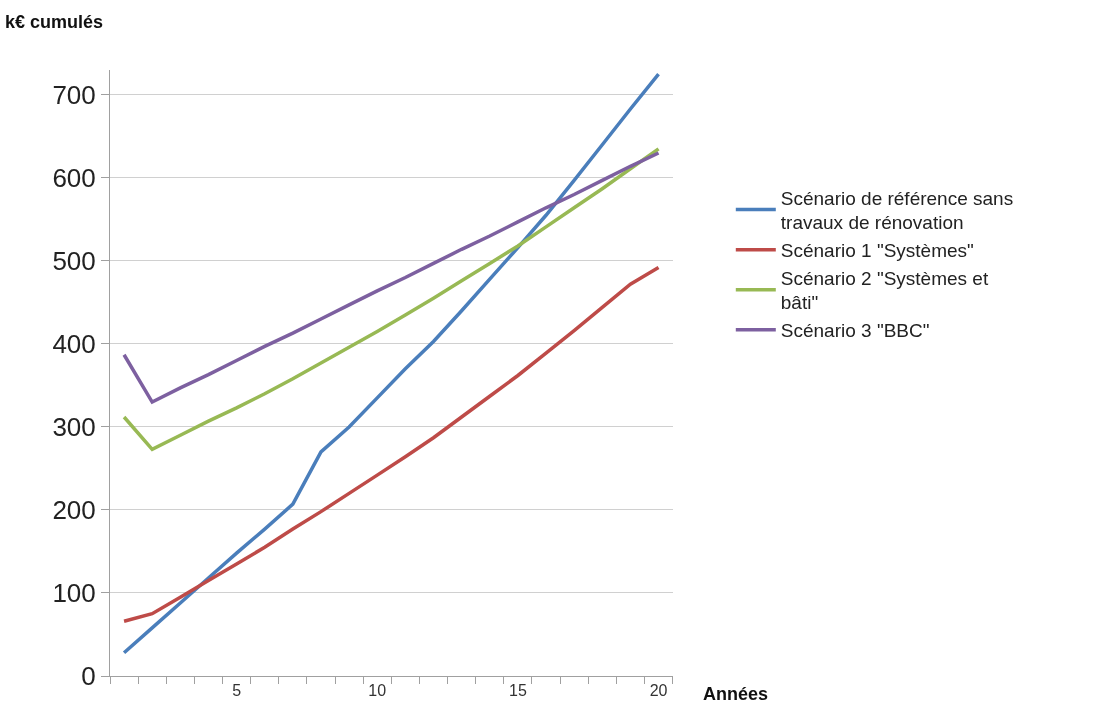 The height and width of the screenshot is (726, 1100). What do you see at coordinates (74, 178) in the screenshot?
I see `y-tick-label: 600` at bounding box center [74, 178].